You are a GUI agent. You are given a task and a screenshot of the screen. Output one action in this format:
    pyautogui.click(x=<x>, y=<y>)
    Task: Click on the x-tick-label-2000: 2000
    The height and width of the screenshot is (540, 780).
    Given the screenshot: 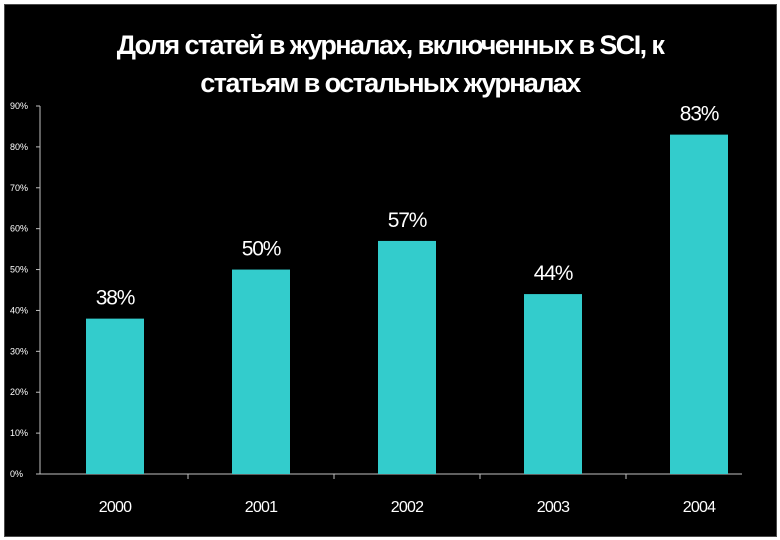 What is the action you would take?
    pyautogui.click(x=115, y=507)
    